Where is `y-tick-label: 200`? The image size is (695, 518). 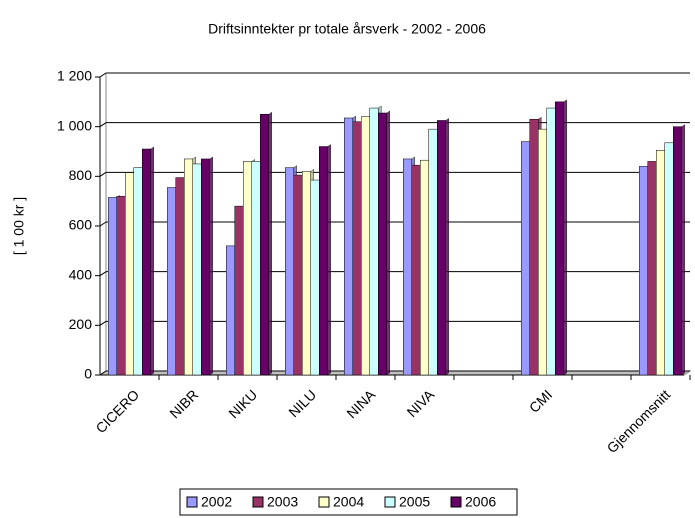
y-tick-label: 200 is located at coordinates (81, 324).